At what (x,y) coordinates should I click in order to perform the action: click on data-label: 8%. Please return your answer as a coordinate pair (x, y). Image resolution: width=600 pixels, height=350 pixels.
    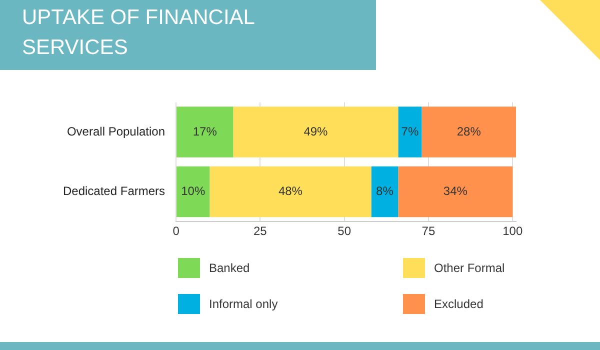
    Looking at the image, I should click on (385, 191).